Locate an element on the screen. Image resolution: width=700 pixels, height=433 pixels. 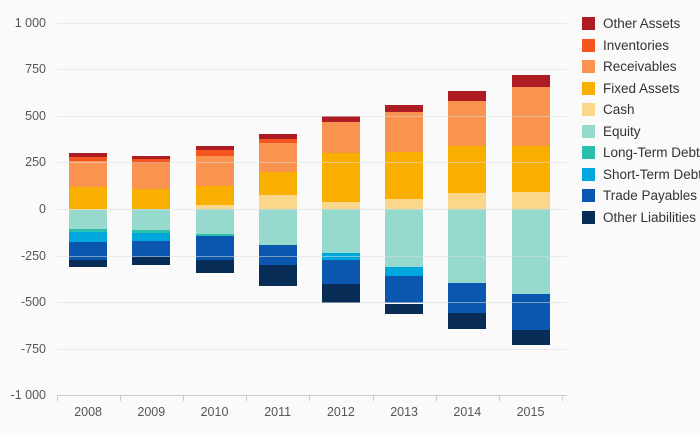
legend-item-receivables: Receivables is located at coordinates (641, 66).